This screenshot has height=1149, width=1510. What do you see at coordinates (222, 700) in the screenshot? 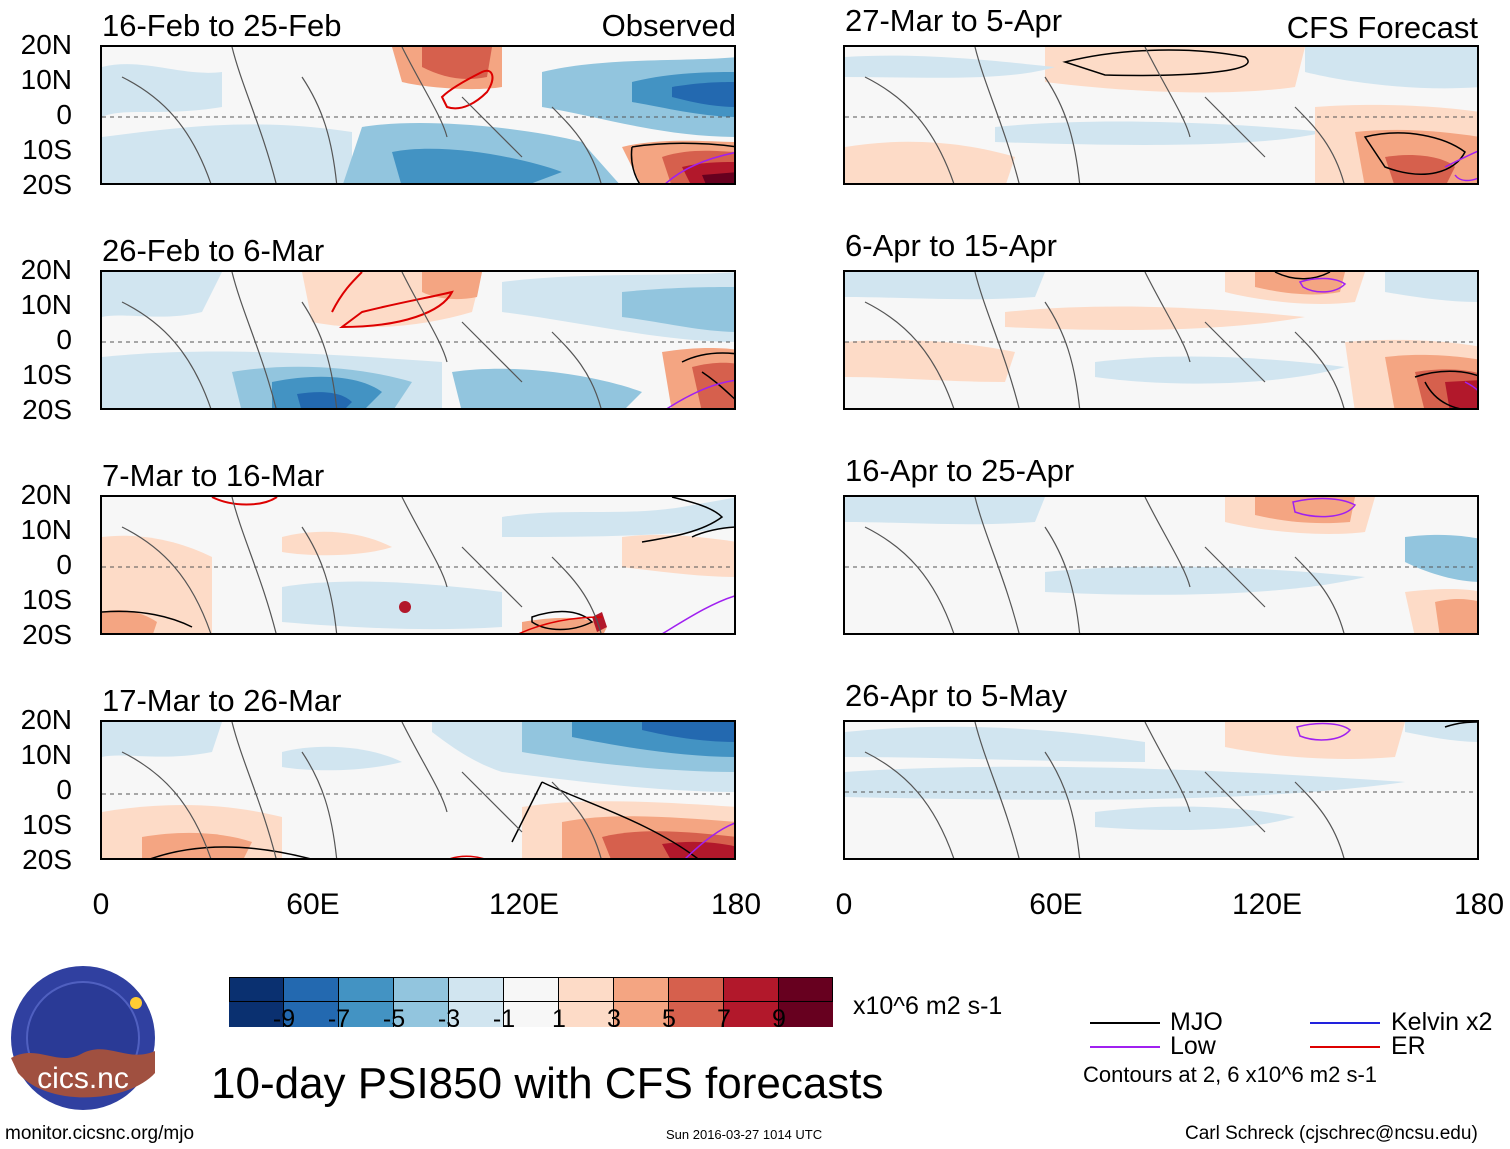
I see `panel-4-title: 17-Mar to 26-Mar` at bounding box center [222, 700].